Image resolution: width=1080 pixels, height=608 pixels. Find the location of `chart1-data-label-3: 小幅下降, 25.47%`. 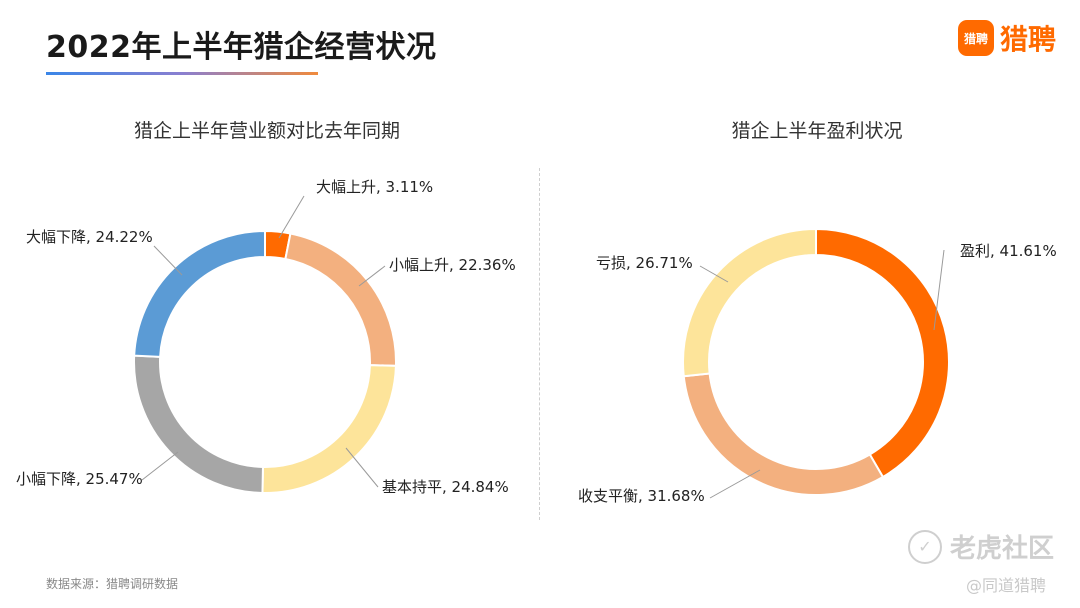

chart1-data-label-3: 小幅下降, 25.47% is located at coordinates (79, 479).